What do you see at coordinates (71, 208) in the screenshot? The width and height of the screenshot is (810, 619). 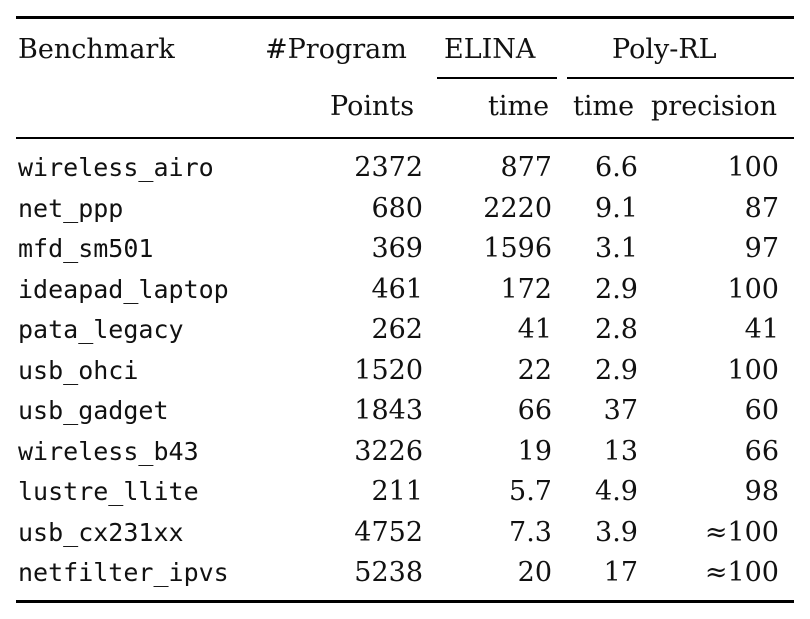 I see `benchmark-name: net_ppp` at bounding box center [71, 208].